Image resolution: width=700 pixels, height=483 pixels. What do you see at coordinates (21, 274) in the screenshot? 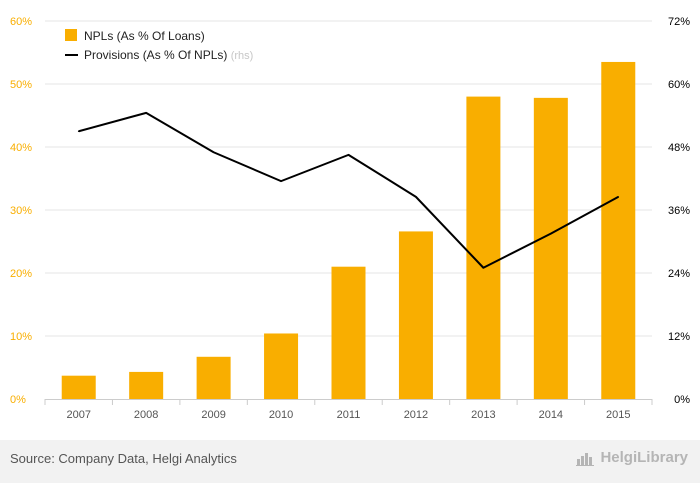
I see `y-left-tick-label: 20%` at bounding box center [21, 274].